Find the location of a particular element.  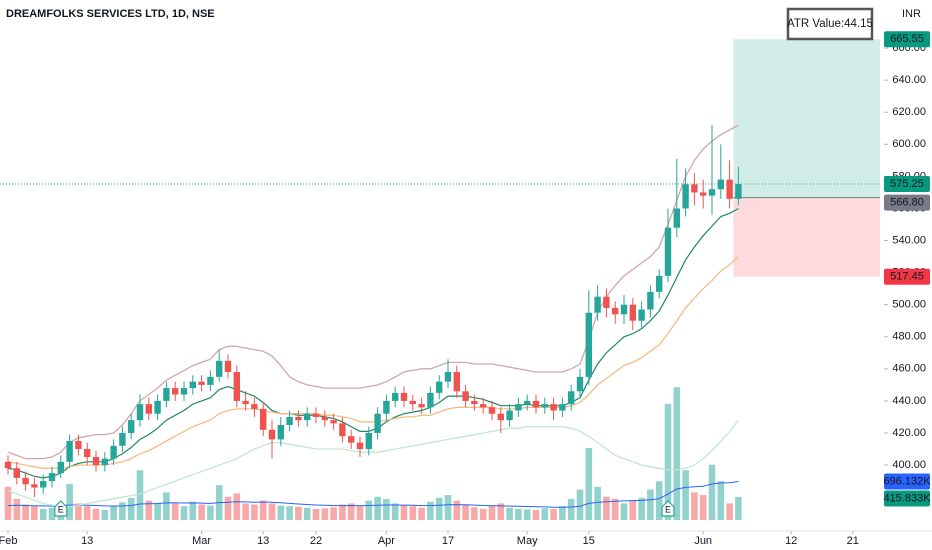

target-zone is located at coordinates (806, 118).